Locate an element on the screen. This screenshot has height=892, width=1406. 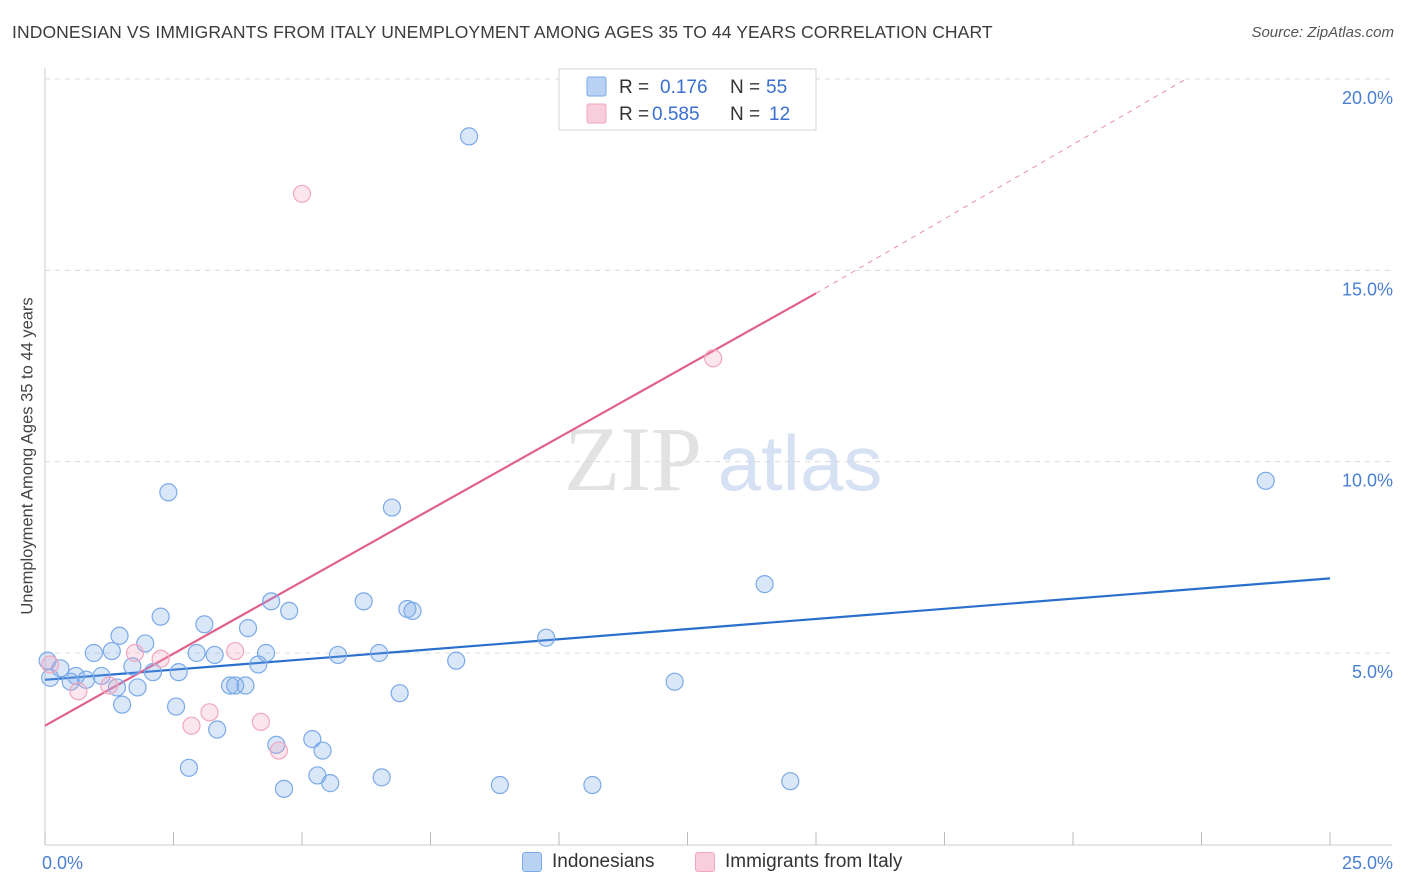
y-tick-label: 20.0% is located at coordinates (1367, 98).